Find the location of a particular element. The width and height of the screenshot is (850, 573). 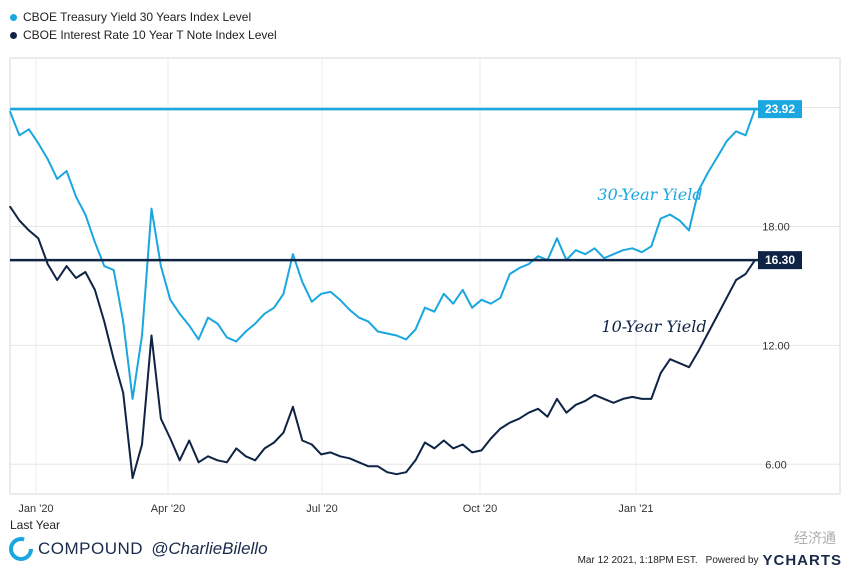

x-tick-label: Oct '20 is located at coordinates (480, 509).